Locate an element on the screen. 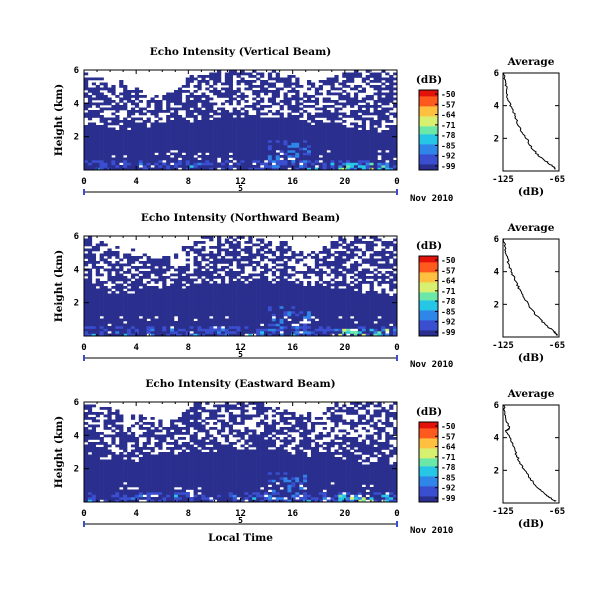 This screenshot has height=598, width=615. y-tick-label: 4 is located at coordinates (77, 270).